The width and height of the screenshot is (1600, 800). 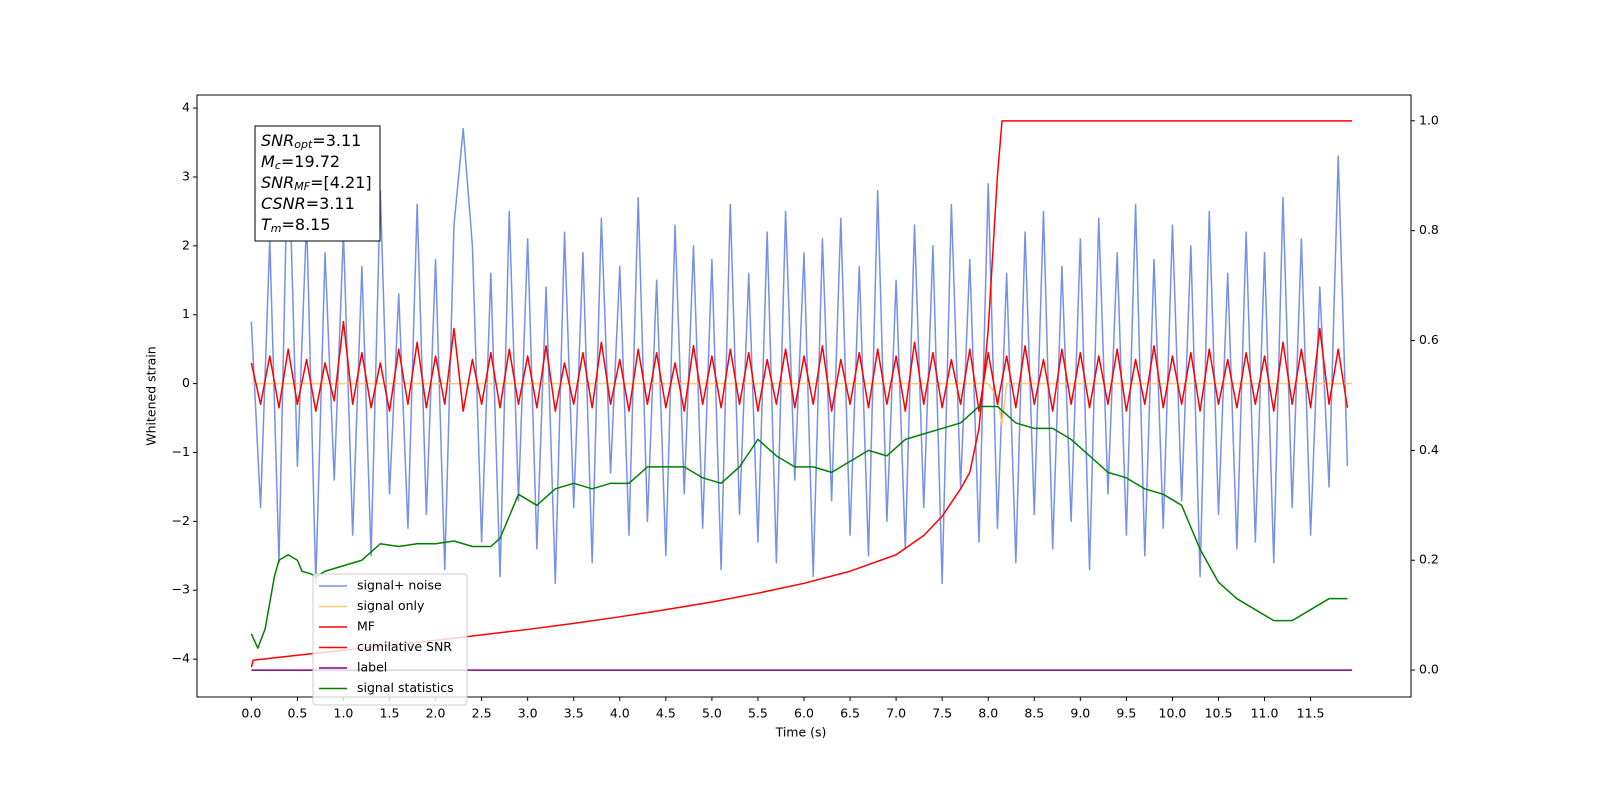 I want to click on legend-box, so click(x=390, y=639).